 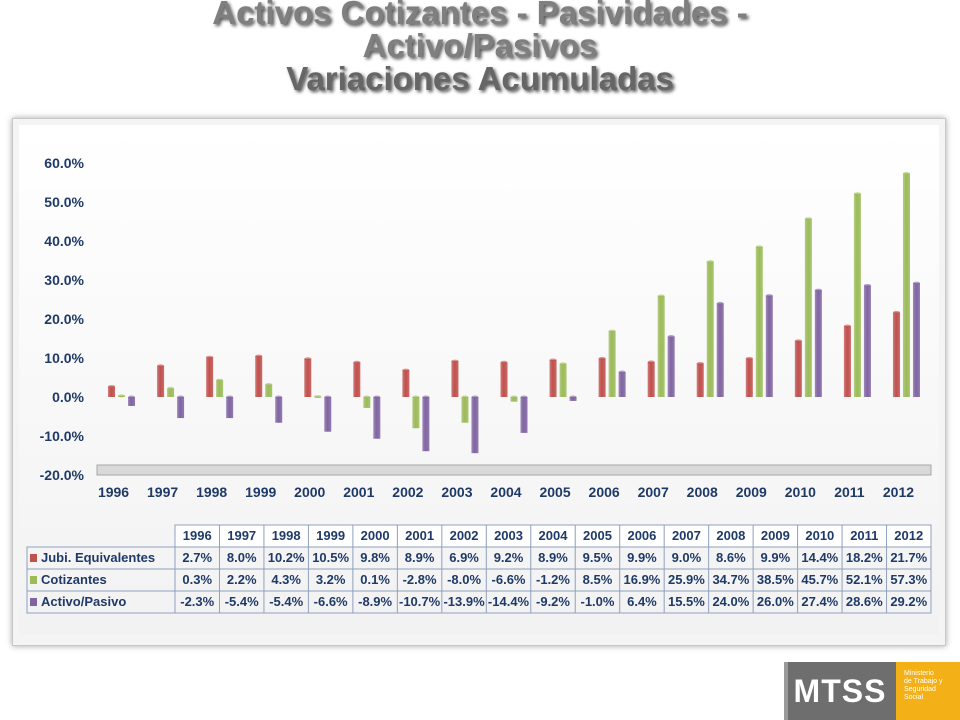 What do you see at coordinates (563, 380) in the screenshot?
I see `bar-cotizantes-2005` at bounding box center [563, 380].